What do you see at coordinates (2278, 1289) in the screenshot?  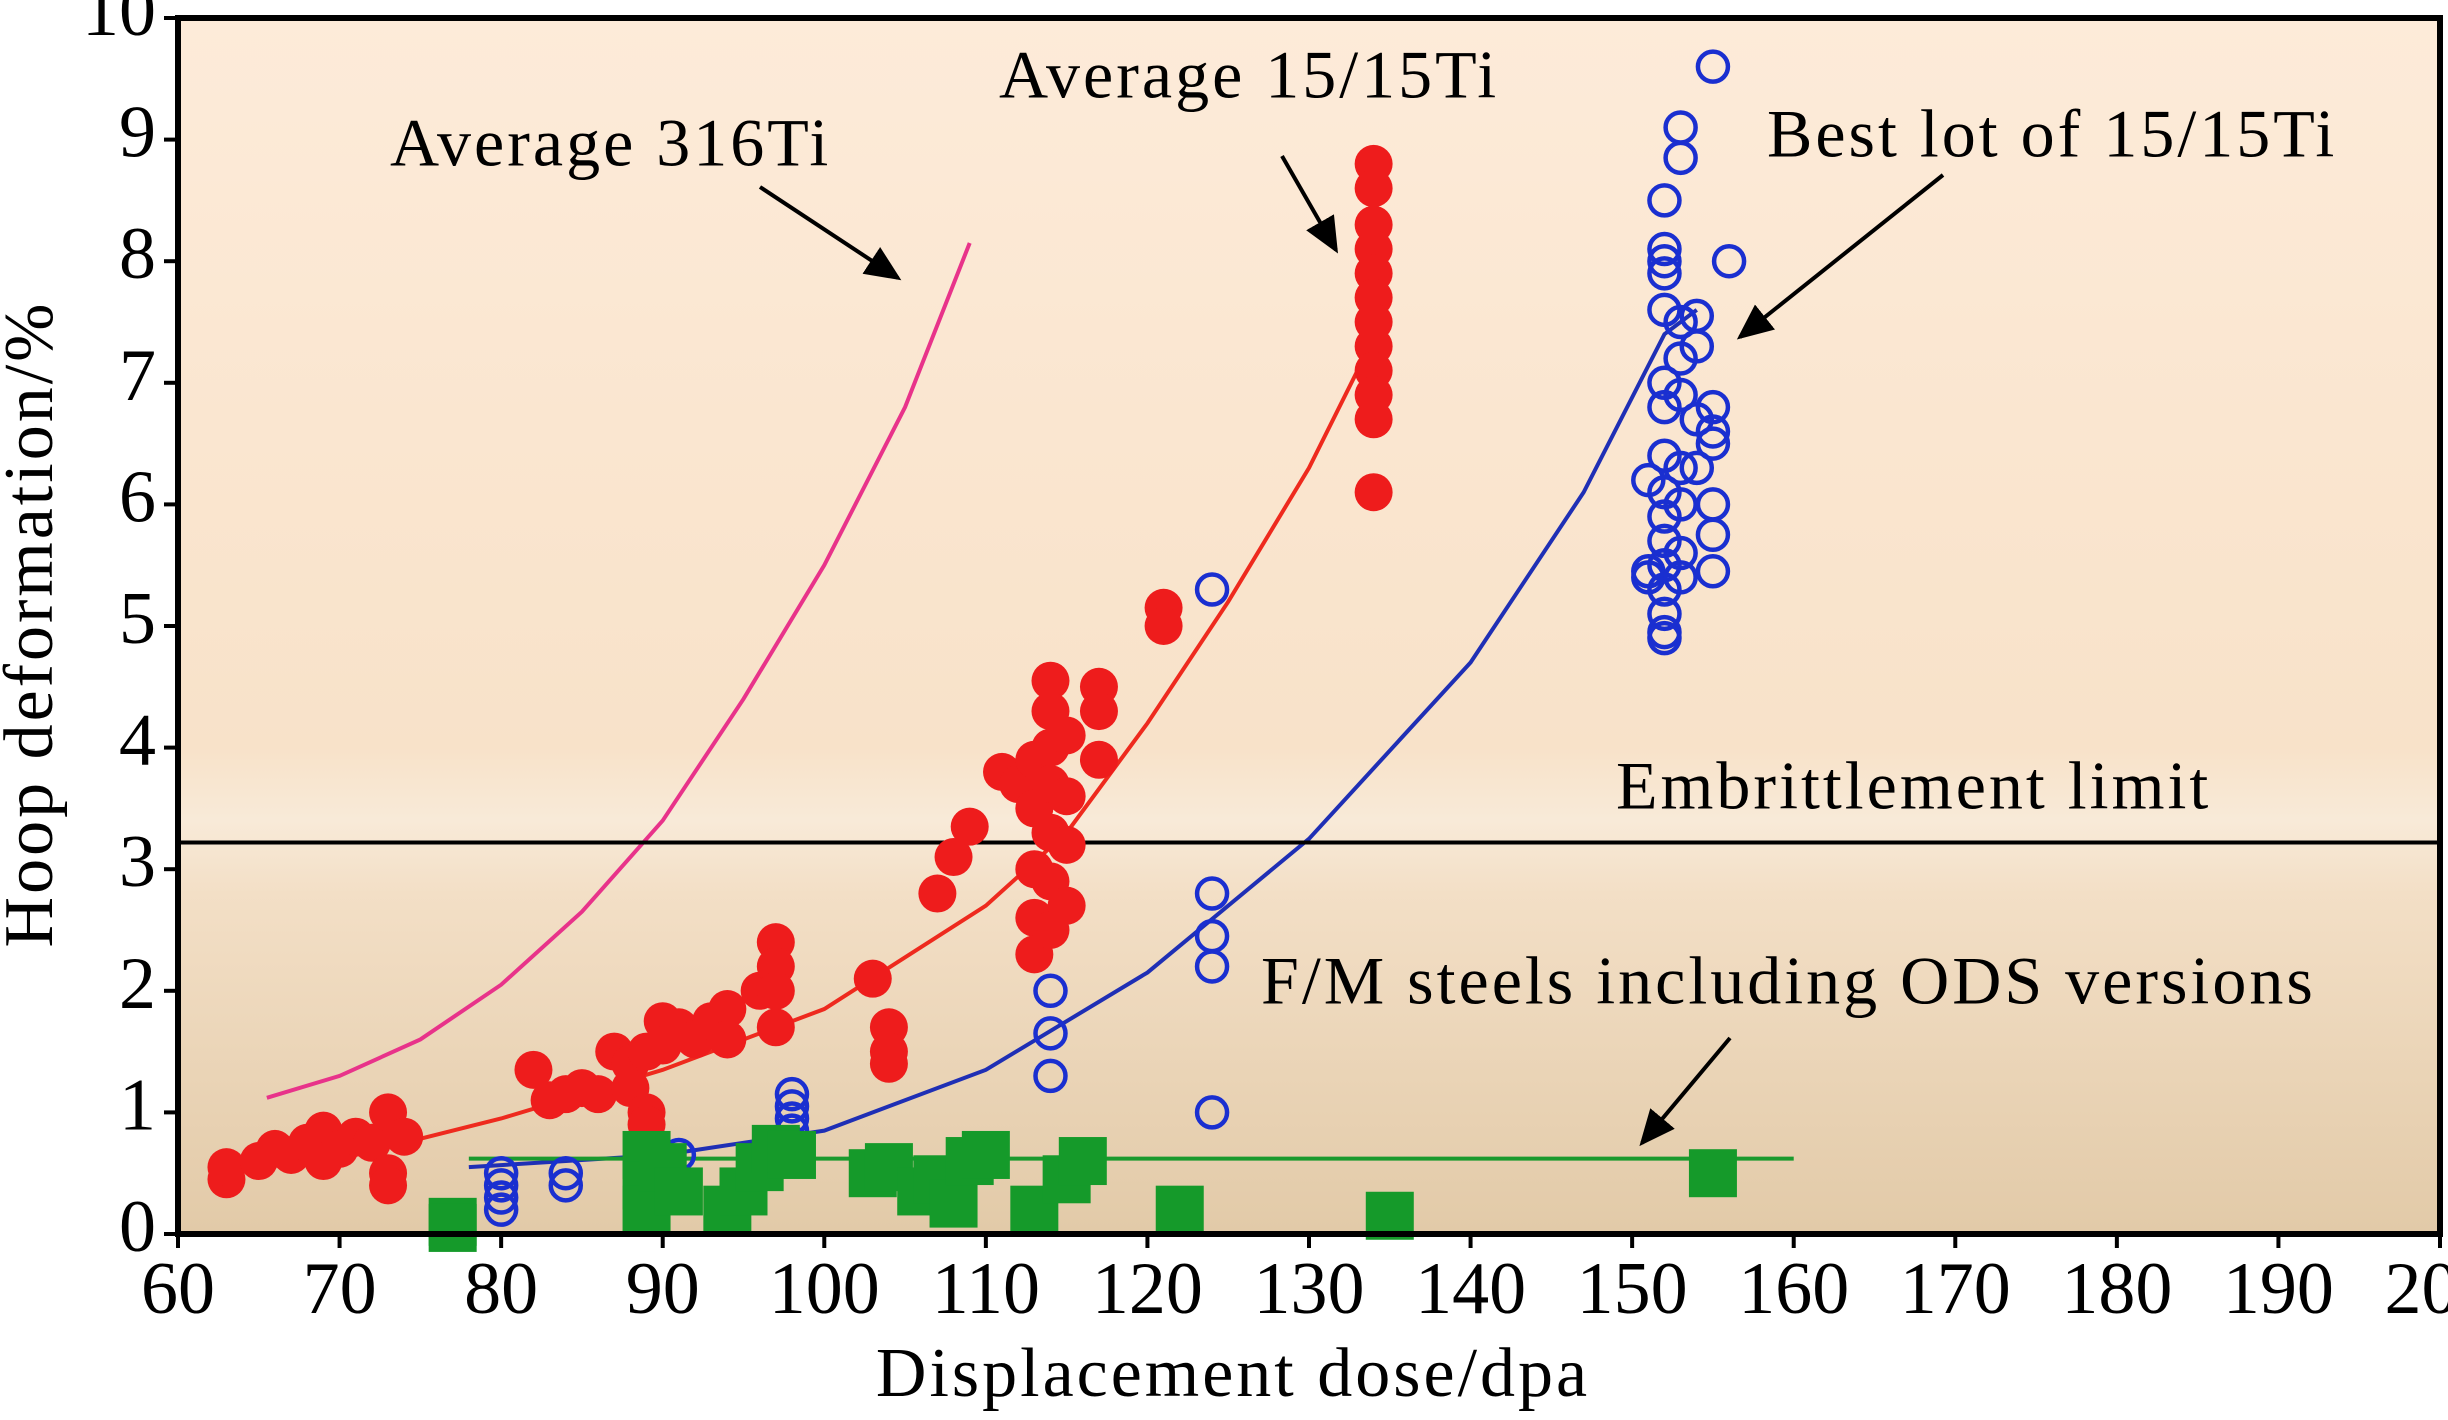 I see `x-tick-label: 190` at bounding box center [2278, 1289].